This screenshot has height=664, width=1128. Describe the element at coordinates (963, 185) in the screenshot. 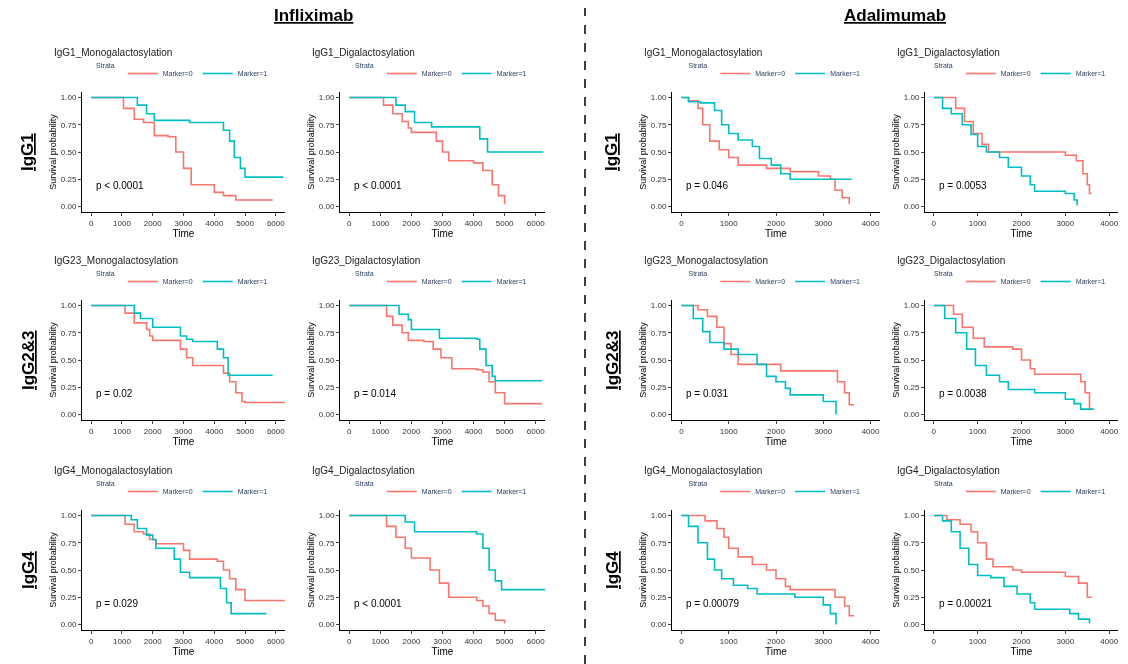

I see `annotation: p = 0.0053` at that location.